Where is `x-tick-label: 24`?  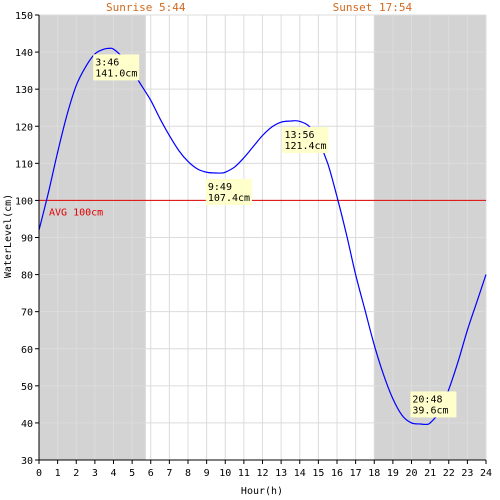
x-tick-label: 24 is located at coordinates (486, 473).